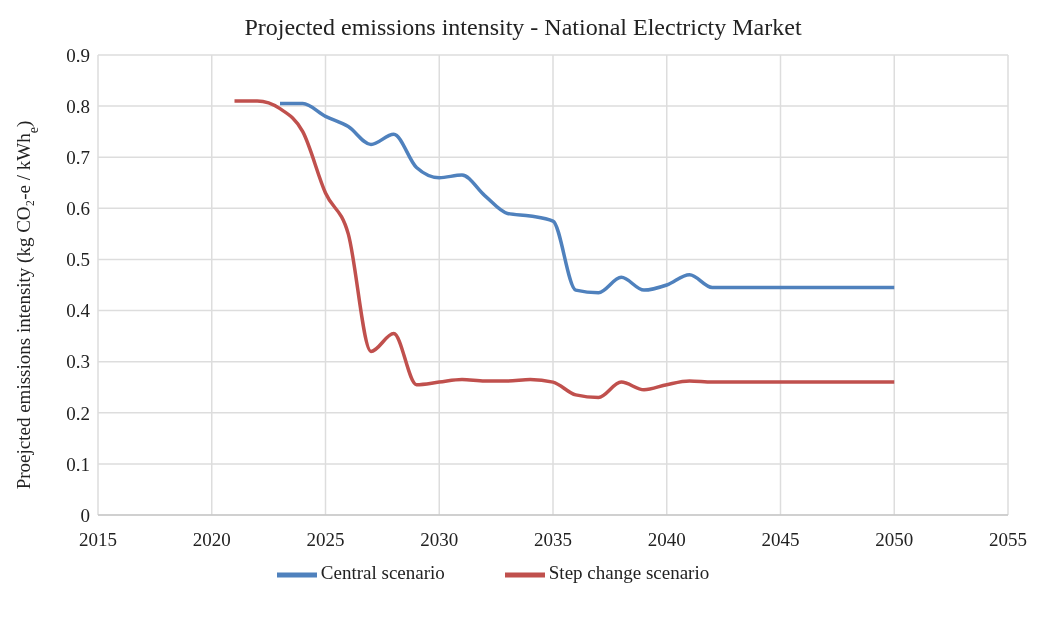  Describe the element at coordinates (78, 209) in the screenshot. I see `y-tick-label: 0.6` at that location.